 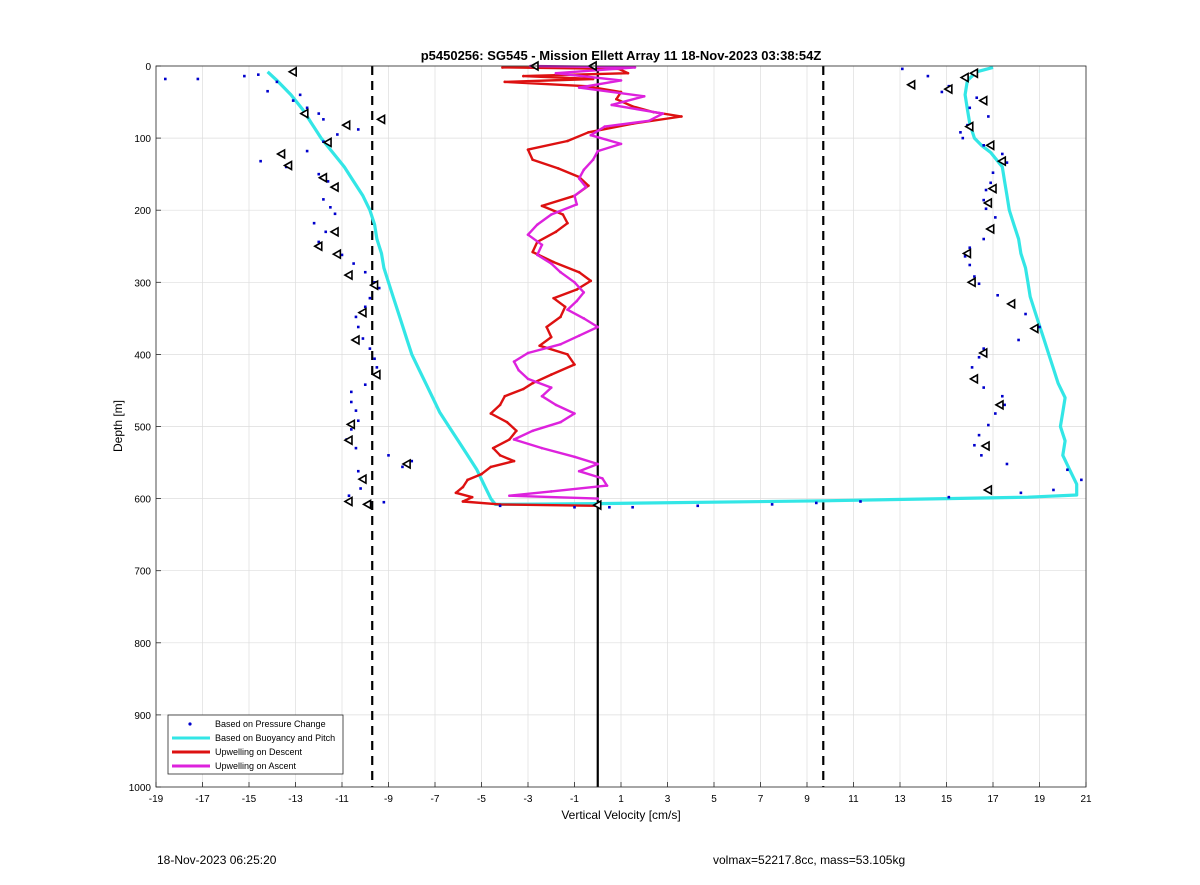 What do you see at coordinates (342, 799) in the screenshot?
I see `x-tick-label: -11` at bounding box center [342, 799].